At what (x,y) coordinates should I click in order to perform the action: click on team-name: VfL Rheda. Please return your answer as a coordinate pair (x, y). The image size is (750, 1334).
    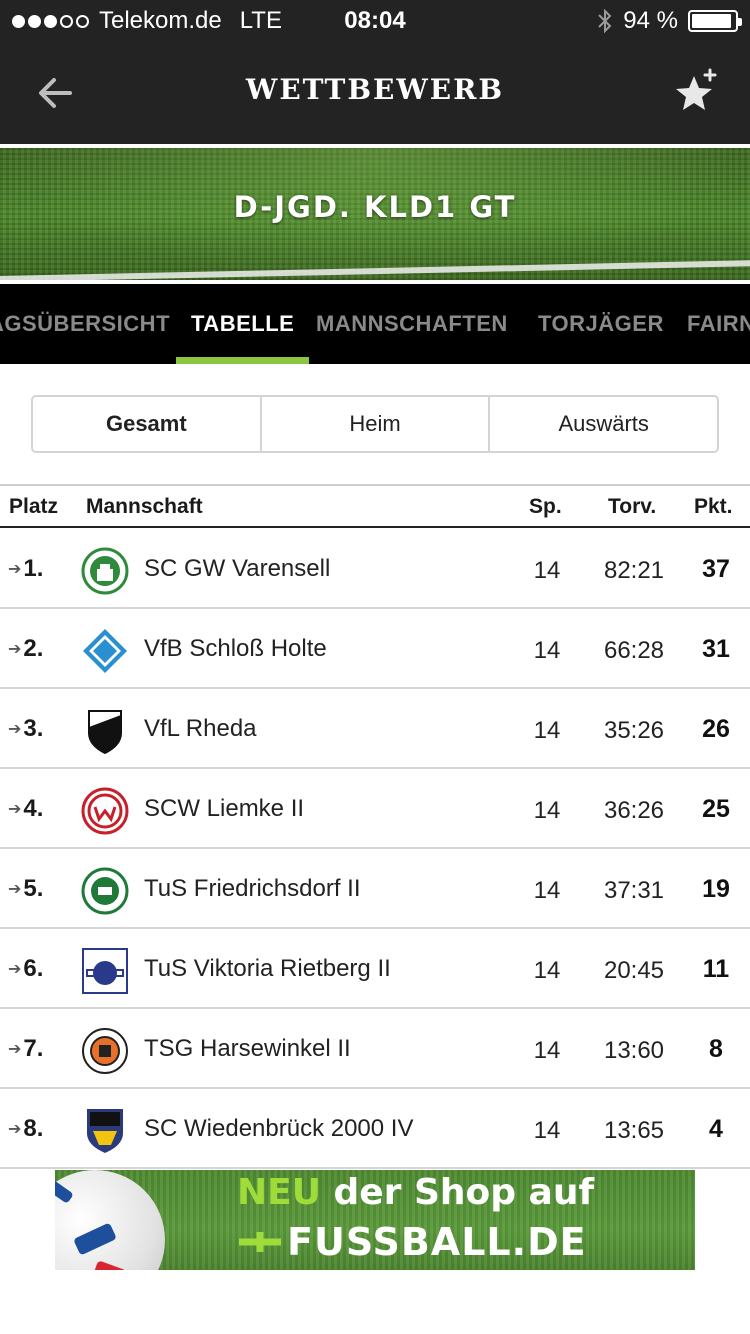
    Looking at the image, I should click on (200, 728).